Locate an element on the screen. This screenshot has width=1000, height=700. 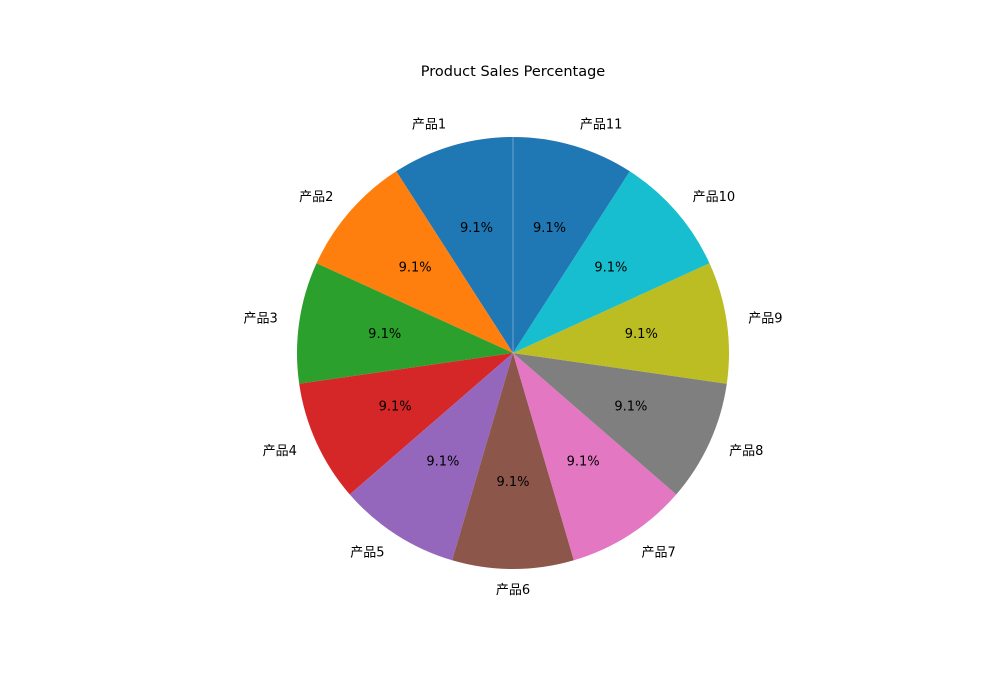
slice-percent-2: 9.1% is located at coordinates (415, 268).